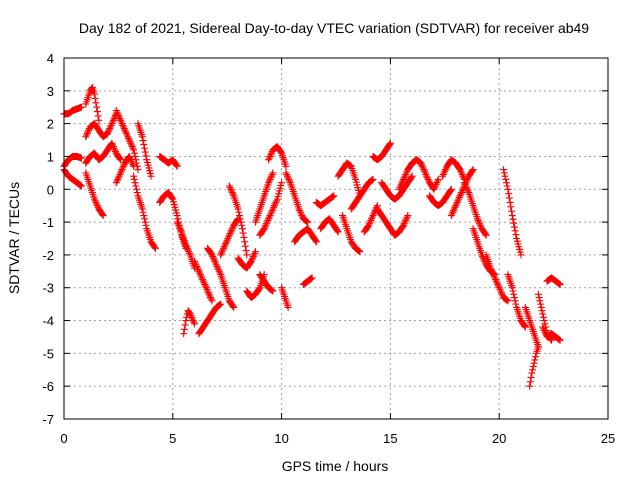 The height and width of the screenshot is (480, 640). Describe the element at coordinates (608, 438) in the screenshot. I see `x-tick-label: 25` at that location.